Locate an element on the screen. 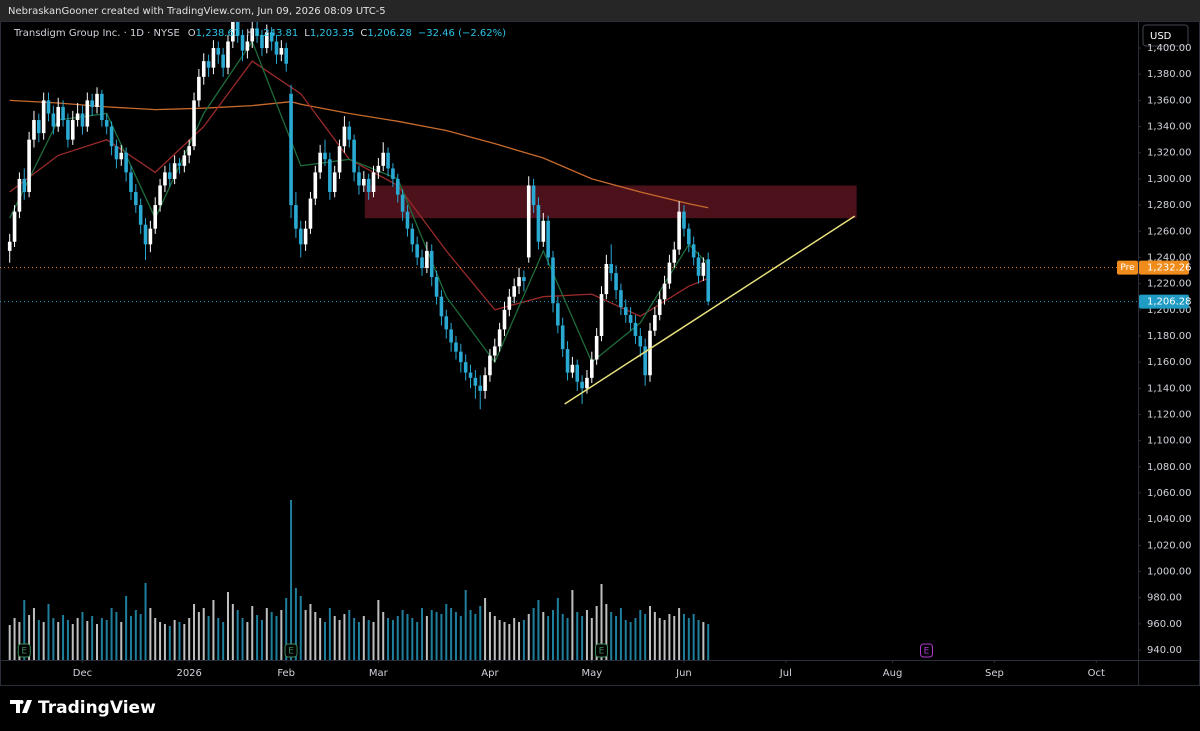 The width and height of the screenshot is (1200, 731). x-tick-label: Oct is located at coordinates (1096, 673).